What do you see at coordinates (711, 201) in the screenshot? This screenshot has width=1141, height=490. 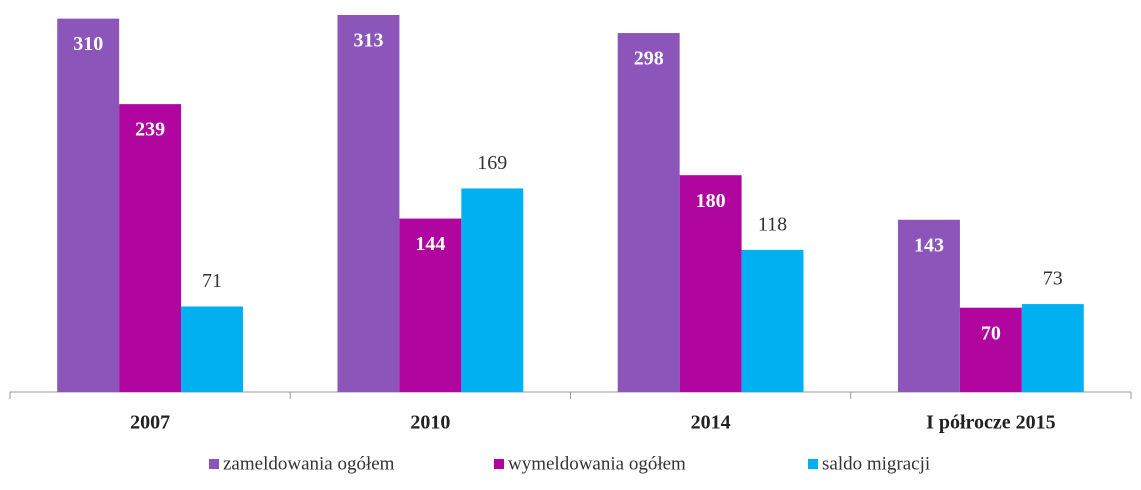 I see `data-label: 180` at bounding box center [711, 201].